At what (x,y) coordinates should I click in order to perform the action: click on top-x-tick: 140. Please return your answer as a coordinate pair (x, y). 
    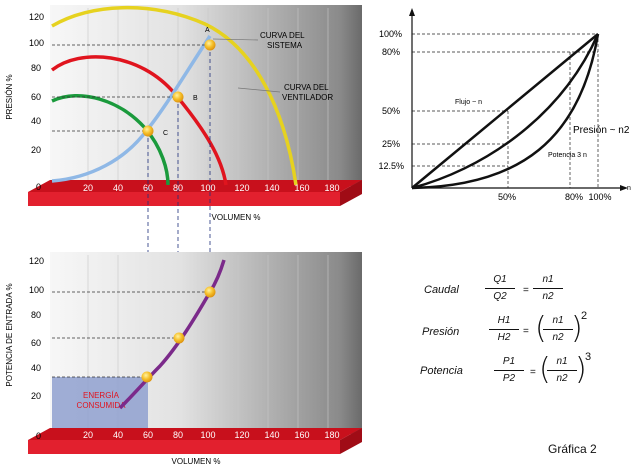
    Looking at the image, I should click on (271, 188).